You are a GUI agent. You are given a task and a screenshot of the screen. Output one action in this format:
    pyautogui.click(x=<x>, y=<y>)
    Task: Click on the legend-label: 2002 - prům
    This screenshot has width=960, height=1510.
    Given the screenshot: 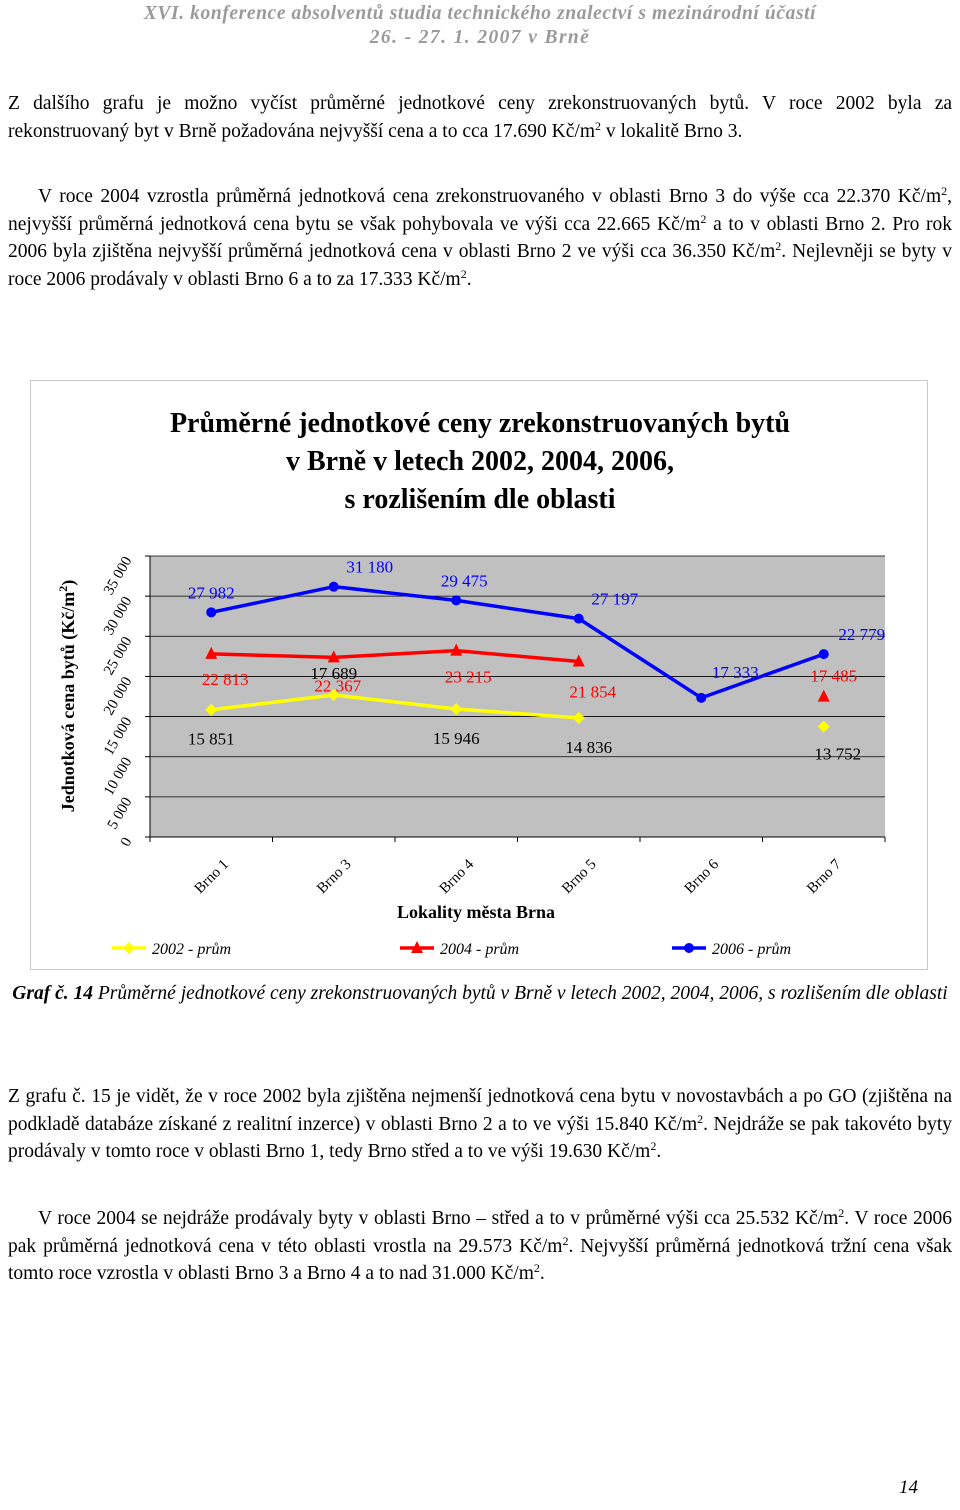 What is the action you would take?
    pyautogui.click(x=191, y=949)
    